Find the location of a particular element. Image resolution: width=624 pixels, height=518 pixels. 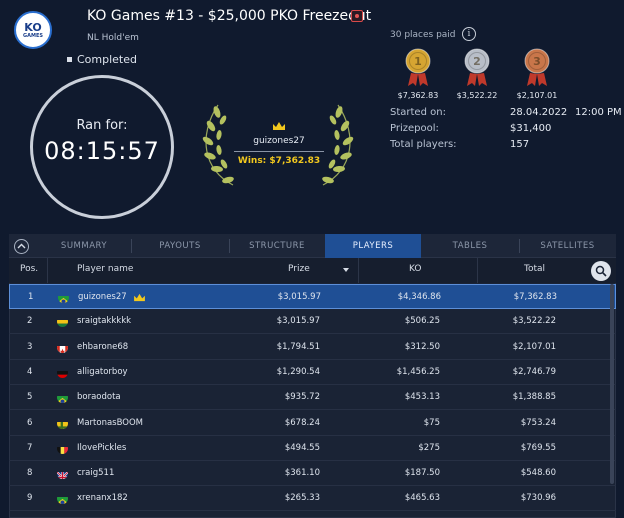

row-prize: $1,794.51 is located at coordinates (298, 347).